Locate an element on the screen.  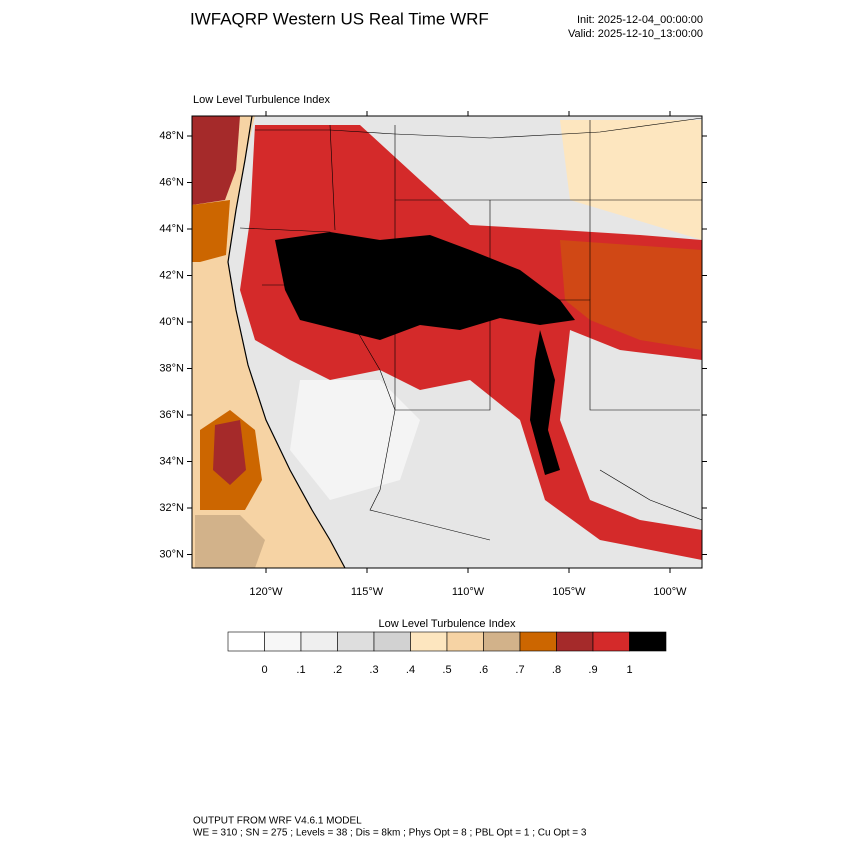
colorbar-label: .4 is located at coordinates (410, 670).